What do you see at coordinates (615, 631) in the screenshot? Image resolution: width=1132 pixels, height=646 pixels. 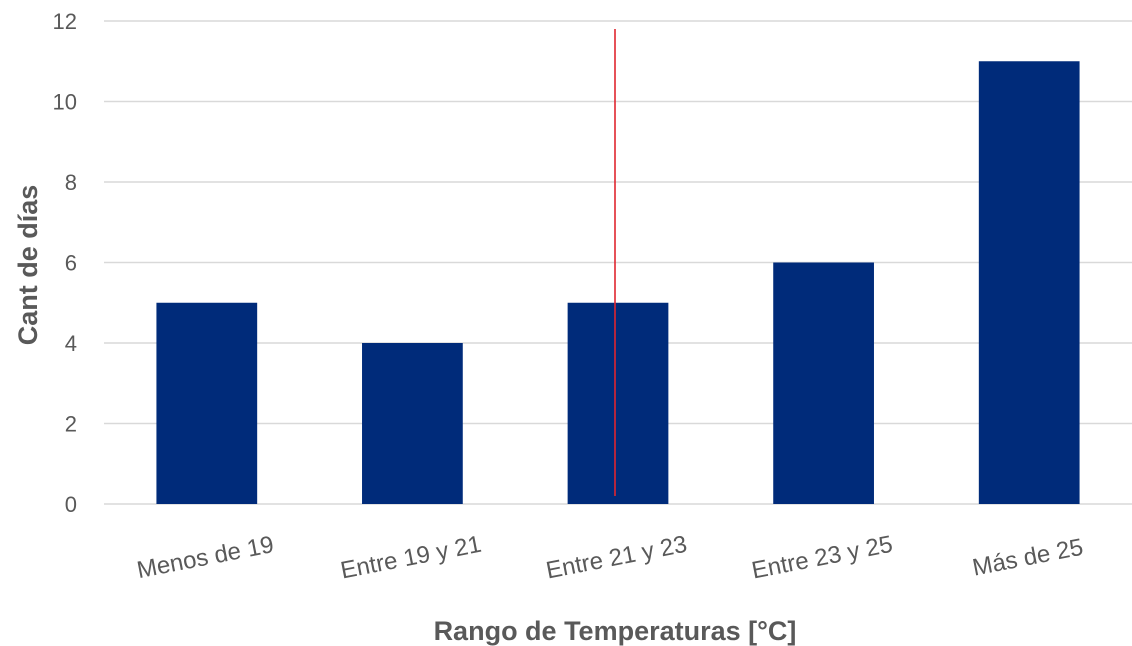 I see `x-axis-title: Rango de Temperaturas [°C]` at bounding box center [615, 631].